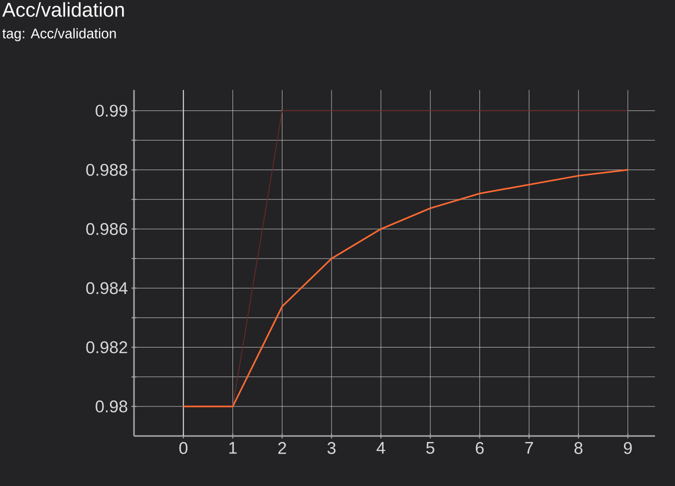  What do you see at coordinates (529, 448) in the screenshot?
I see `x-tick-label: 7` at bounding box center [529, 448].